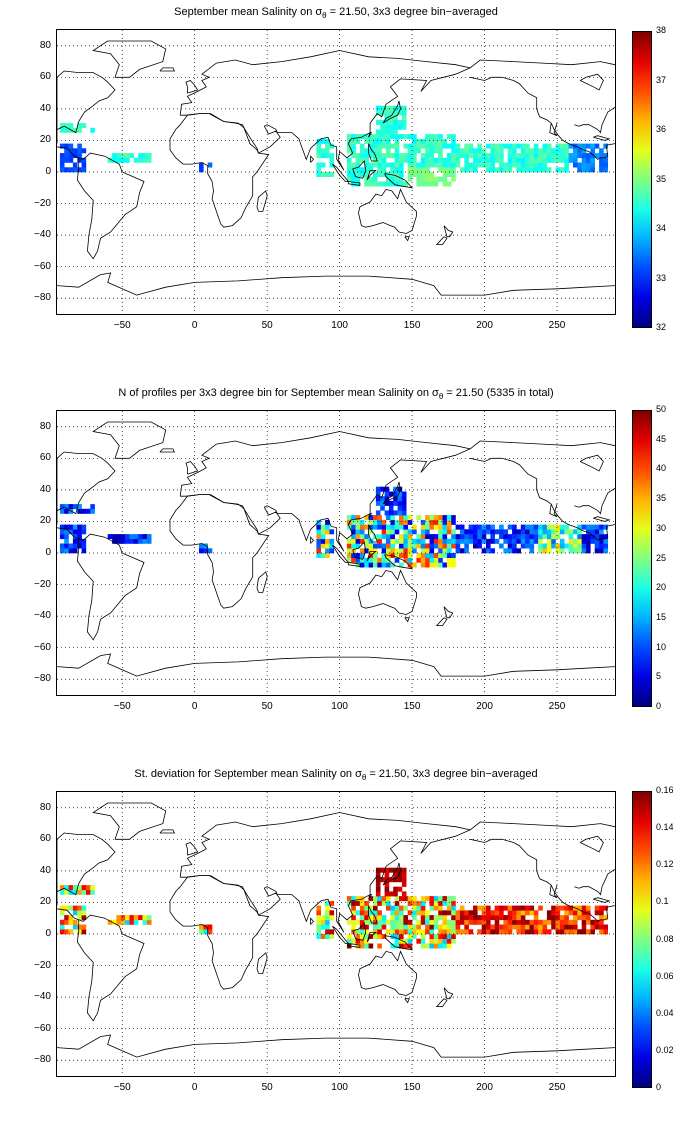  Describe the element at coordinates (42, 679) in the screenshot. I see `y-tick-label: −80` at that location.